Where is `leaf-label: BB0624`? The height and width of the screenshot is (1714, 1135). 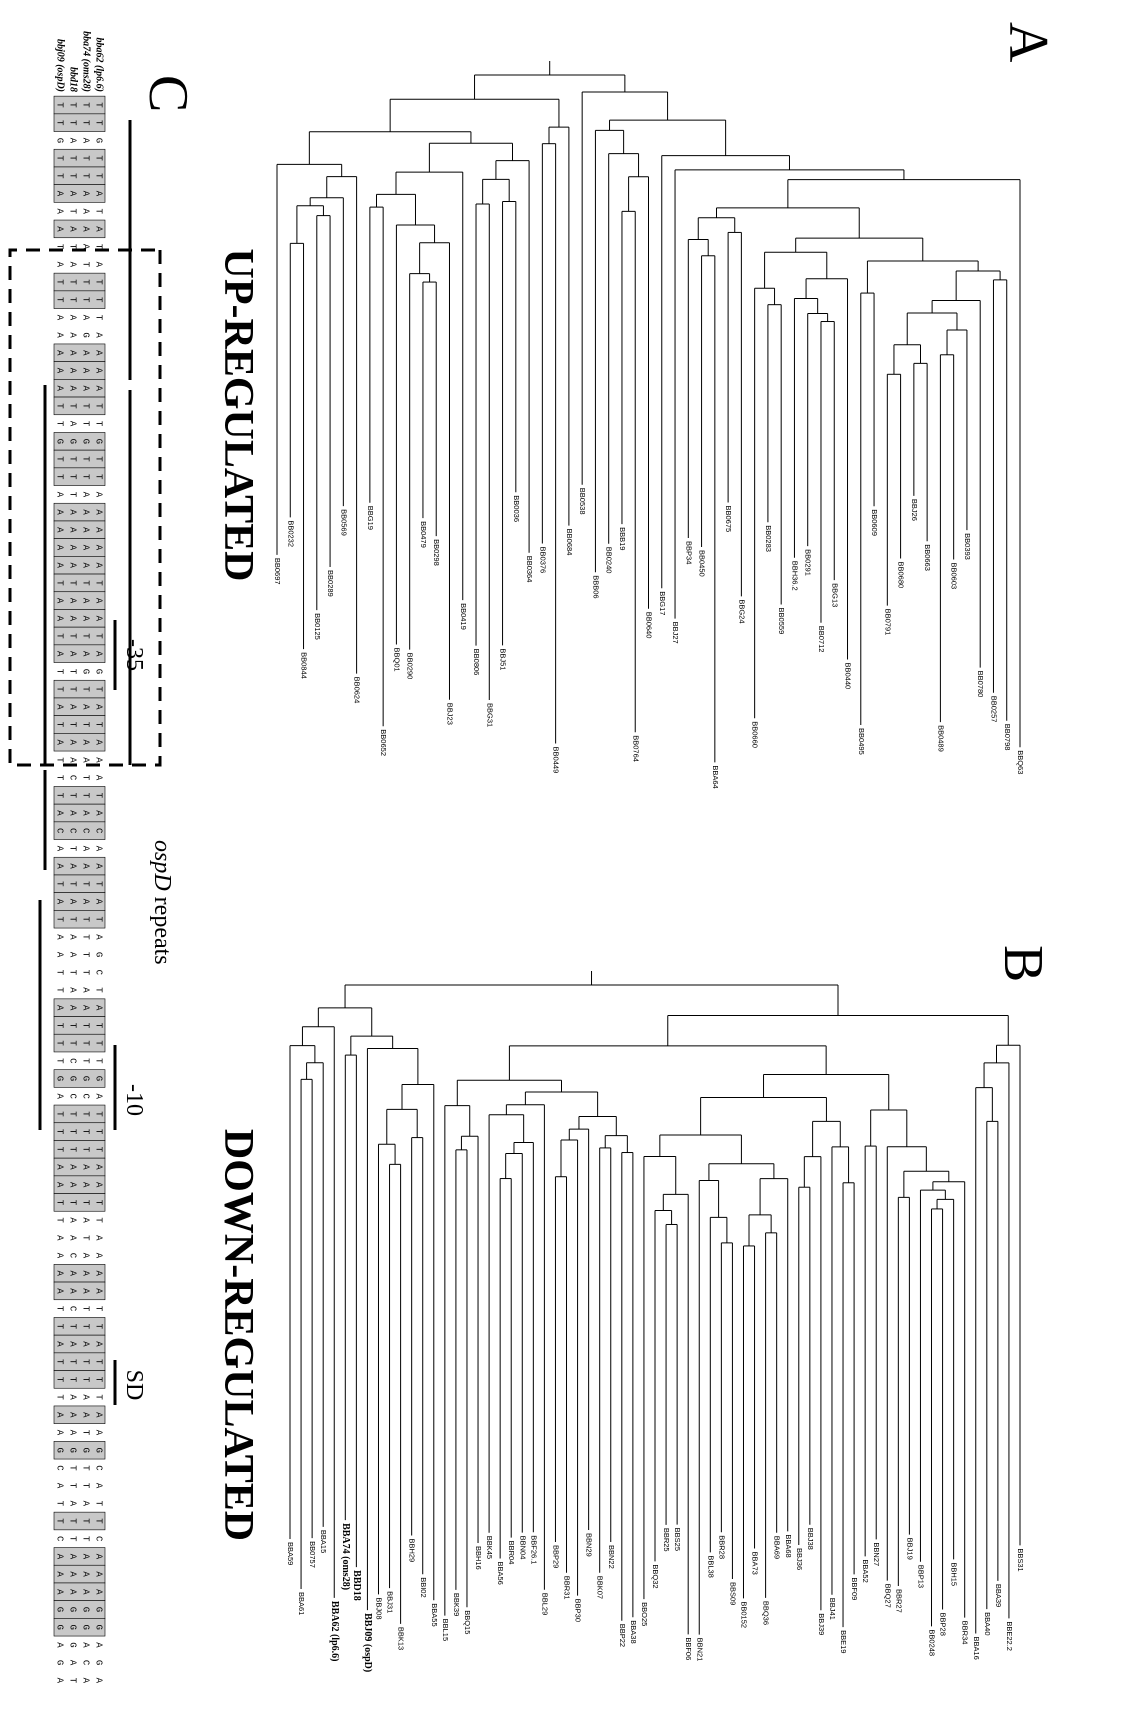 leaf-label: BB0624 is located at coordinates (357, 690).